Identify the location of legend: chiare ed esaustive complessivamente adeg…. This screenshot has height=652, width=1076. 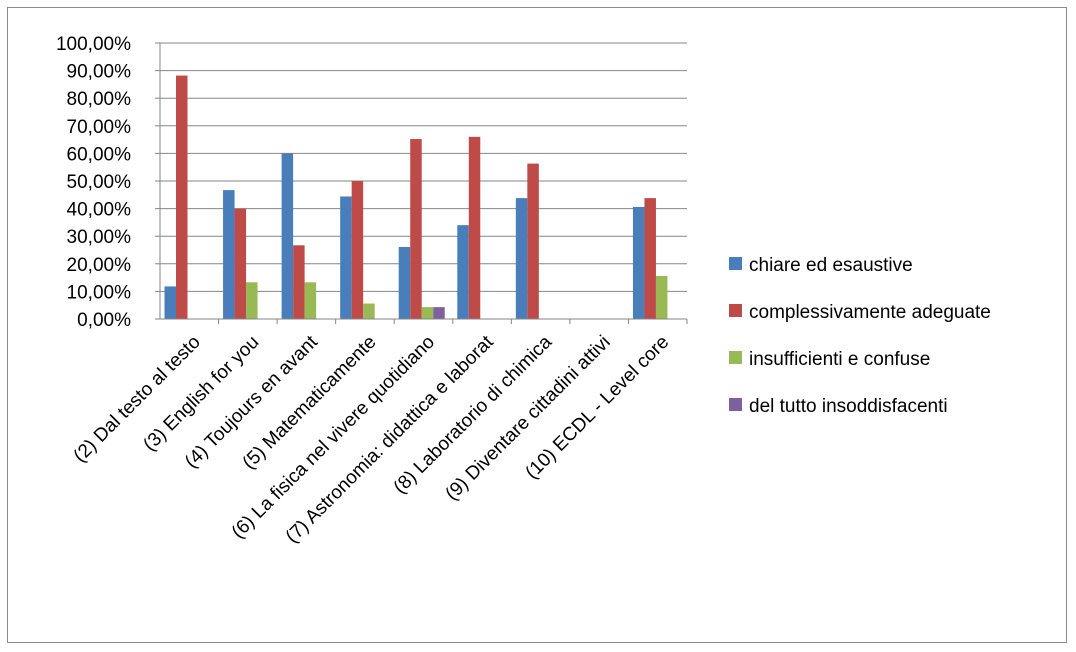
(860, 336).